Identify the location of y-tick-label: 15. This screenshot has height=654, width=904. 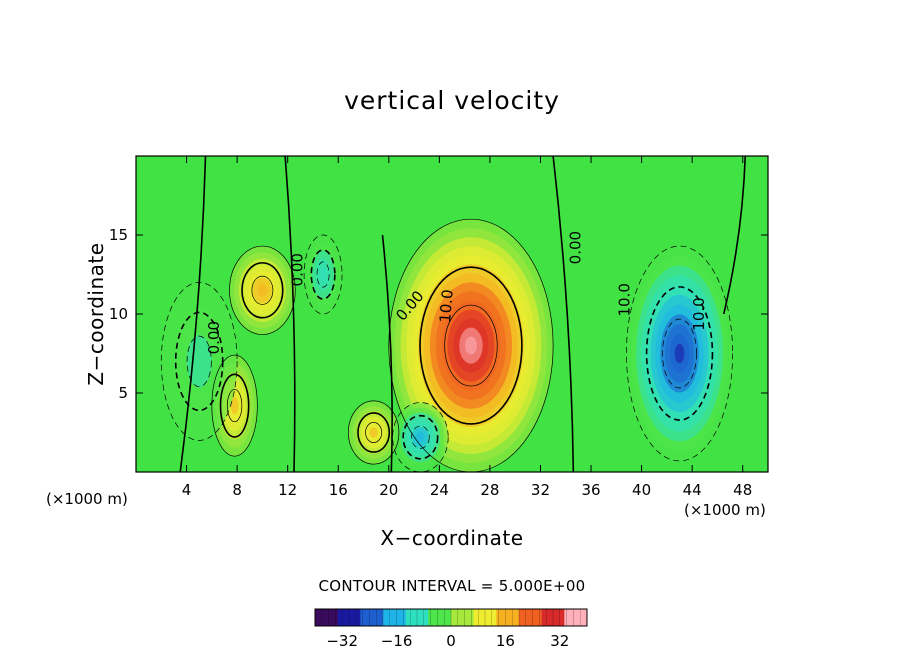
(118, 235).